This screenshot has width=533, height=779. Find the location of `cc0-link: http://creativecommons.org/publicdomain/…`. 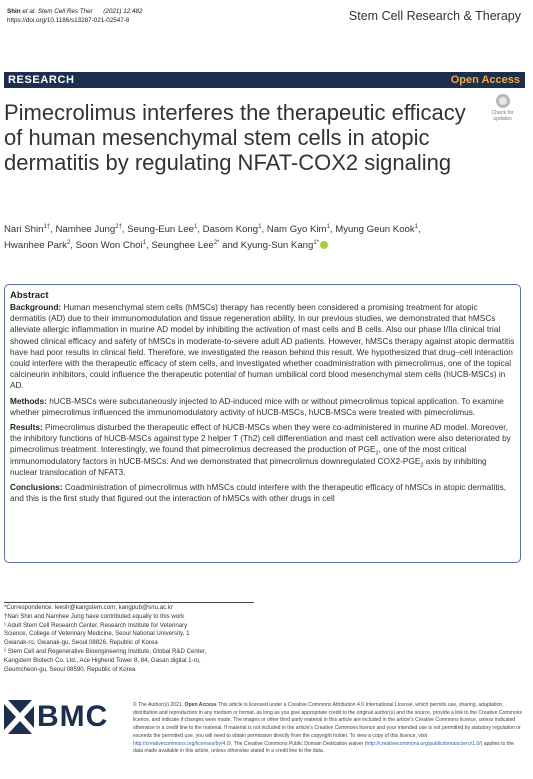

cc0-link: http://creativecommons.org/publicdomain/… is located at coordinates (423, 743).